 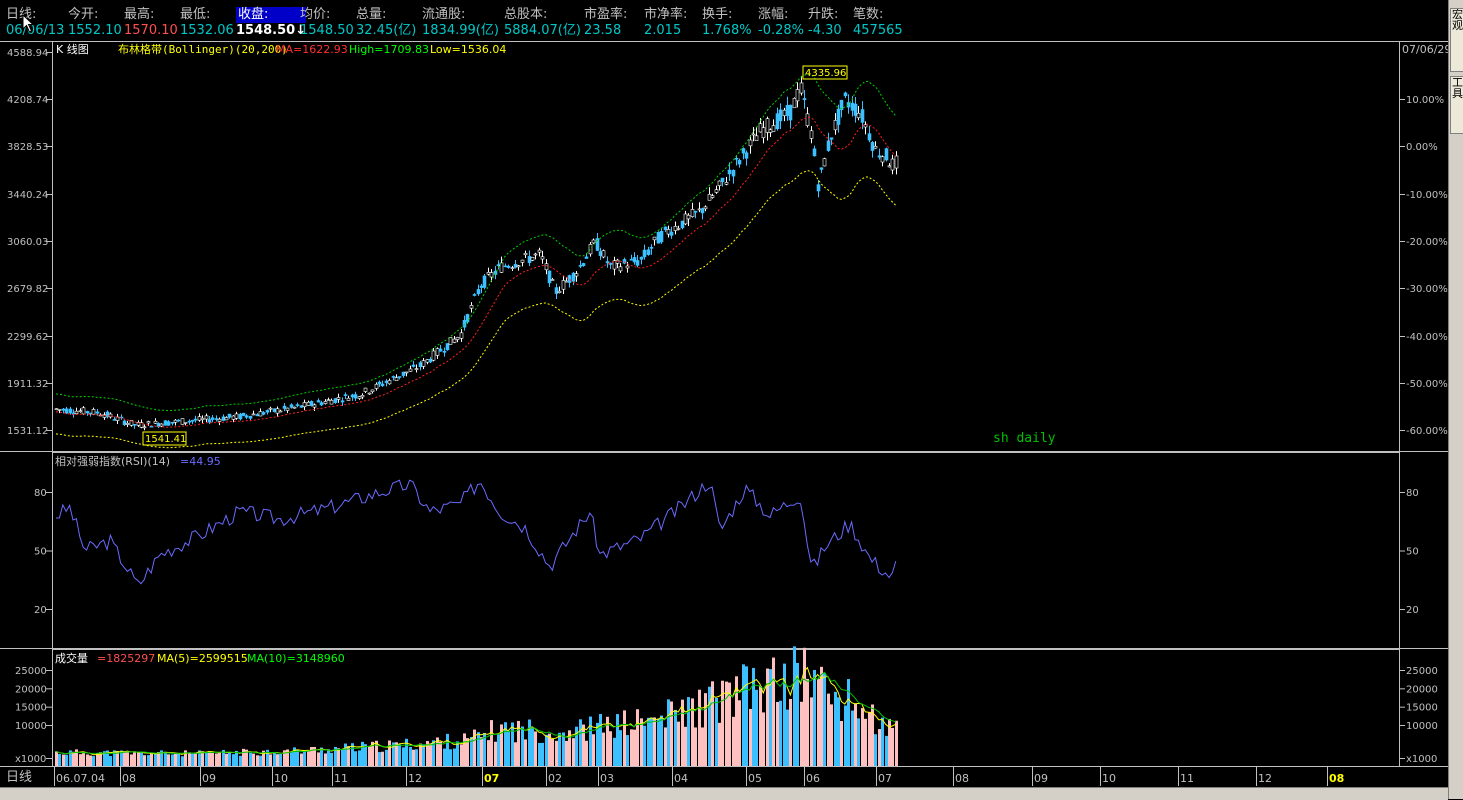 What do you see at coordinates (1455, 399) in the screenshot?
I see `right-sidebar: 宏观 工具` at bounding box center [1455, 399].